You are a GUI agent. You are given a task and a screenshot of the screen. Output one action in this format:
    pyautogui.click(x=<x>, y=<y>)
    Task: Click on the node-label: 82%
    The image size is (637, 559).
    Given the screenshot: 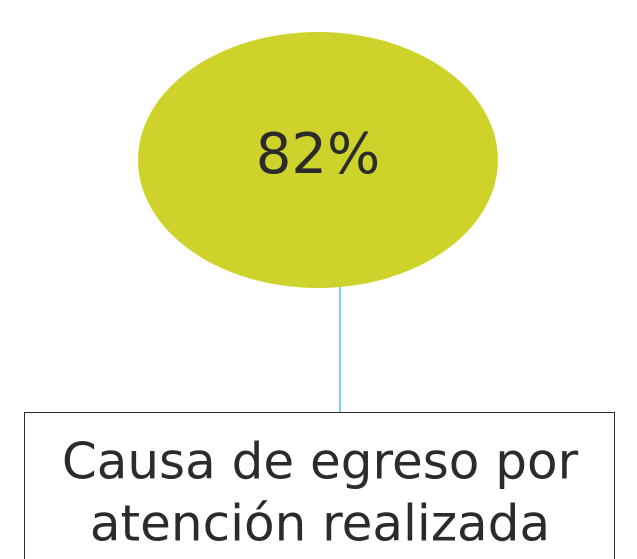 What is the action you would take?
    pyautogui.click(x=318, y=154)
    